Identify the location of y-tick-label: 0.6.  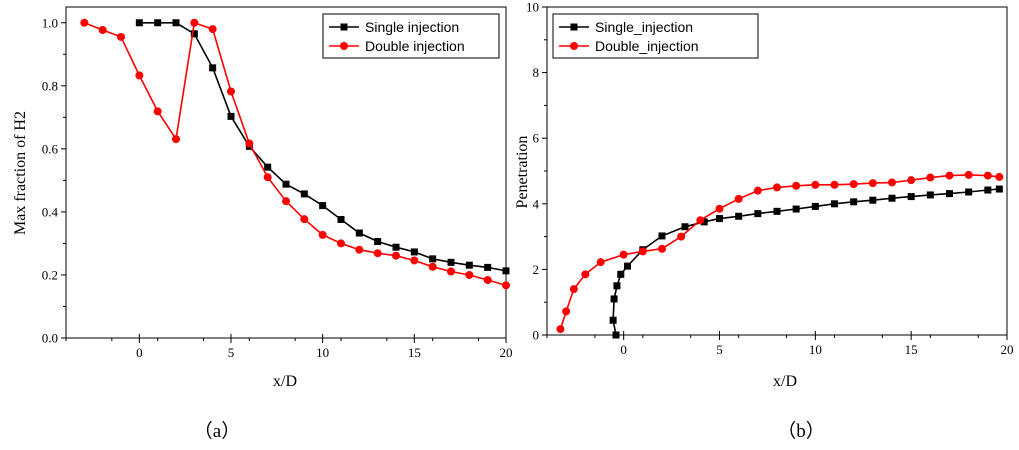
(50, 148).